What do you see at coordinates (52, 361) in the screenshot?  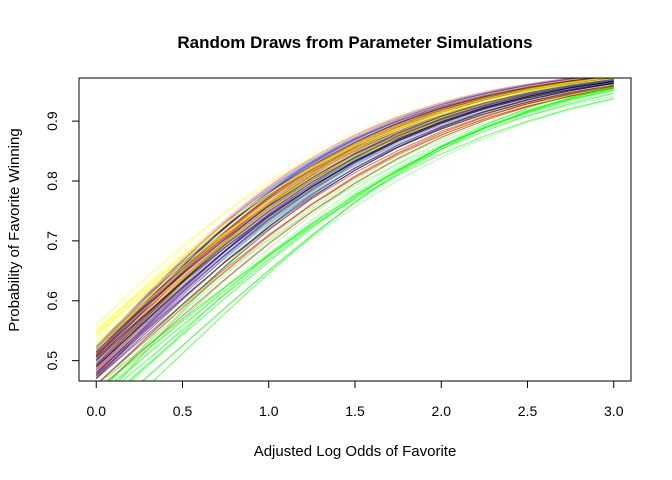 I see `y-tick-label: 0.5` at bounding box center [52, 361].